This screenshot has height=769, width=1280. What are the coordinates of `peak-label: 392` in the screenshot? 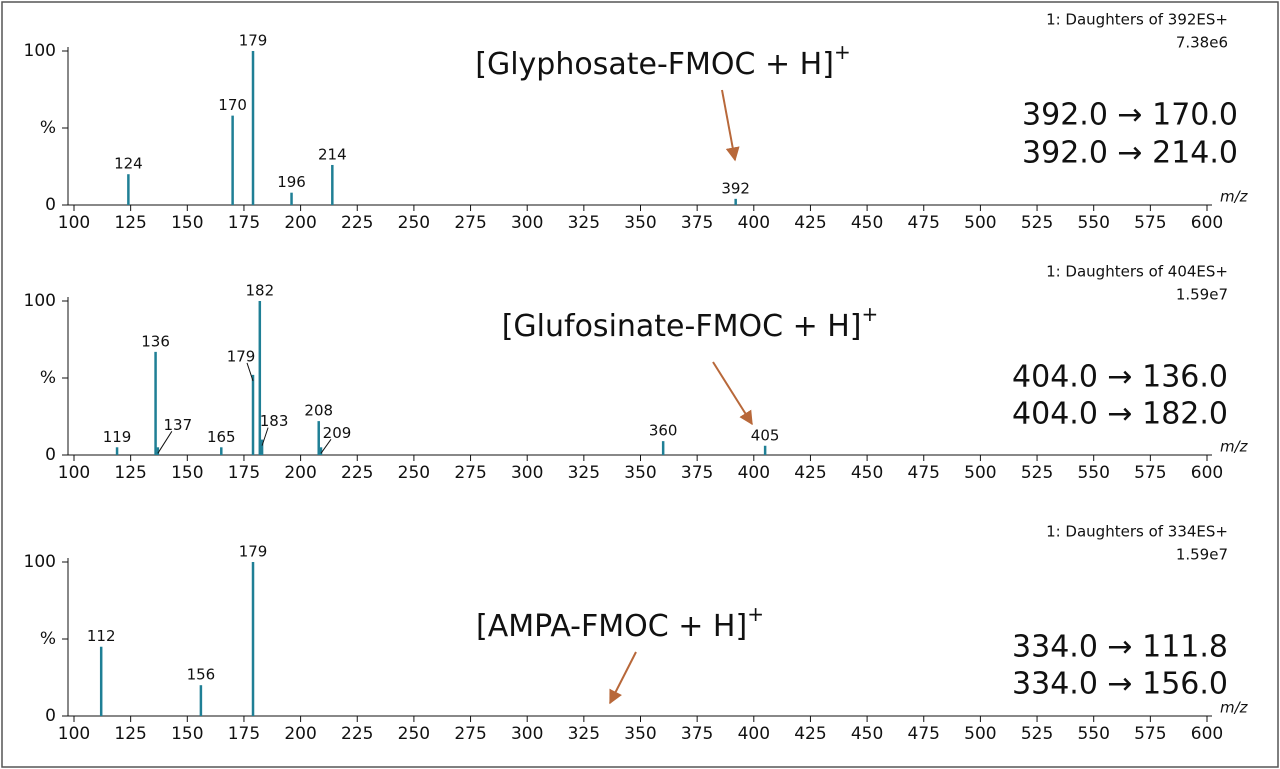 It's located at (735, 188).